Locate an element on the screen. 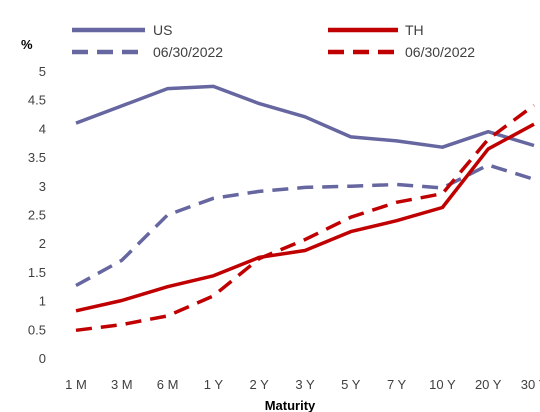 Image resolution: width=540 pixels, height=412 pixels. legend-label: TH is located at coordinates (414, 30).